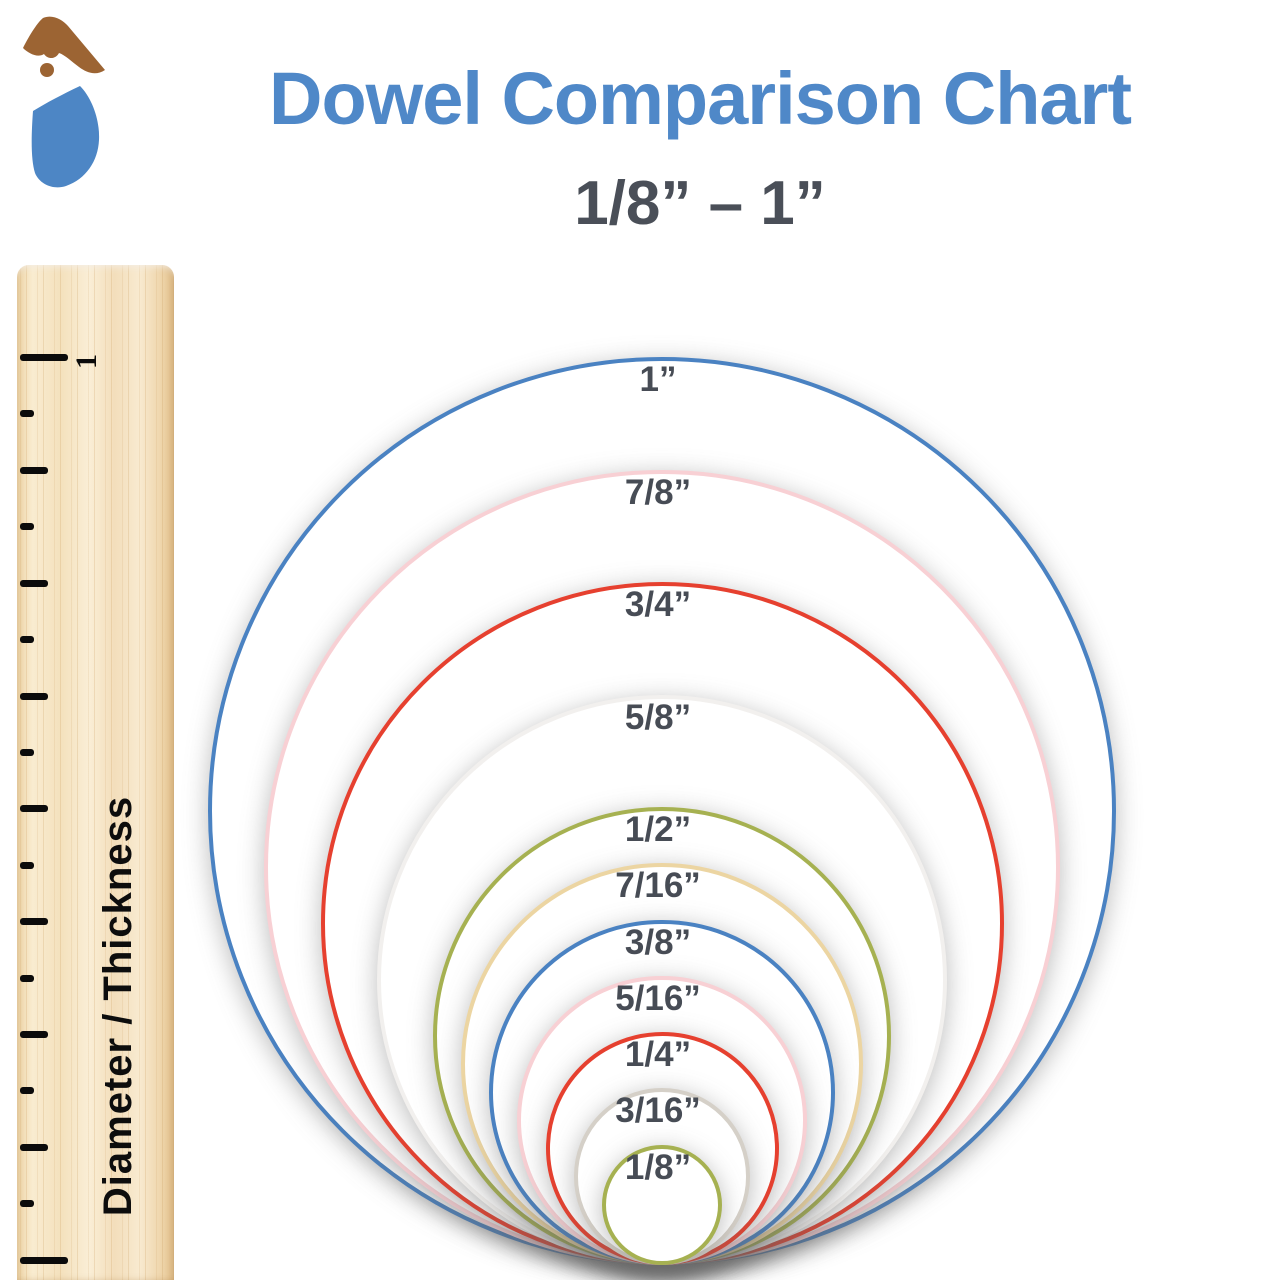  I want to click on dowel-size-label: 3/16”, so click(658, 1111).